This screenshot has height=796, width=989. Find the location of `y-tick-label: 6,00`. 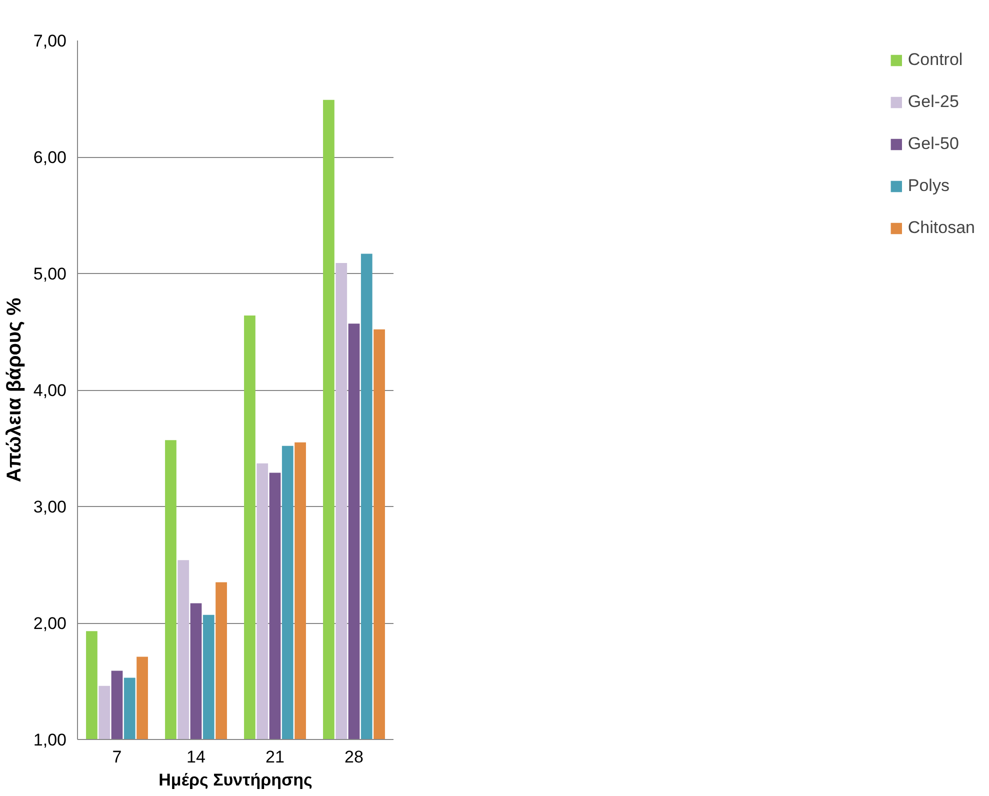

y-tick-label: 6,00 is located at coordinates (50, 157).